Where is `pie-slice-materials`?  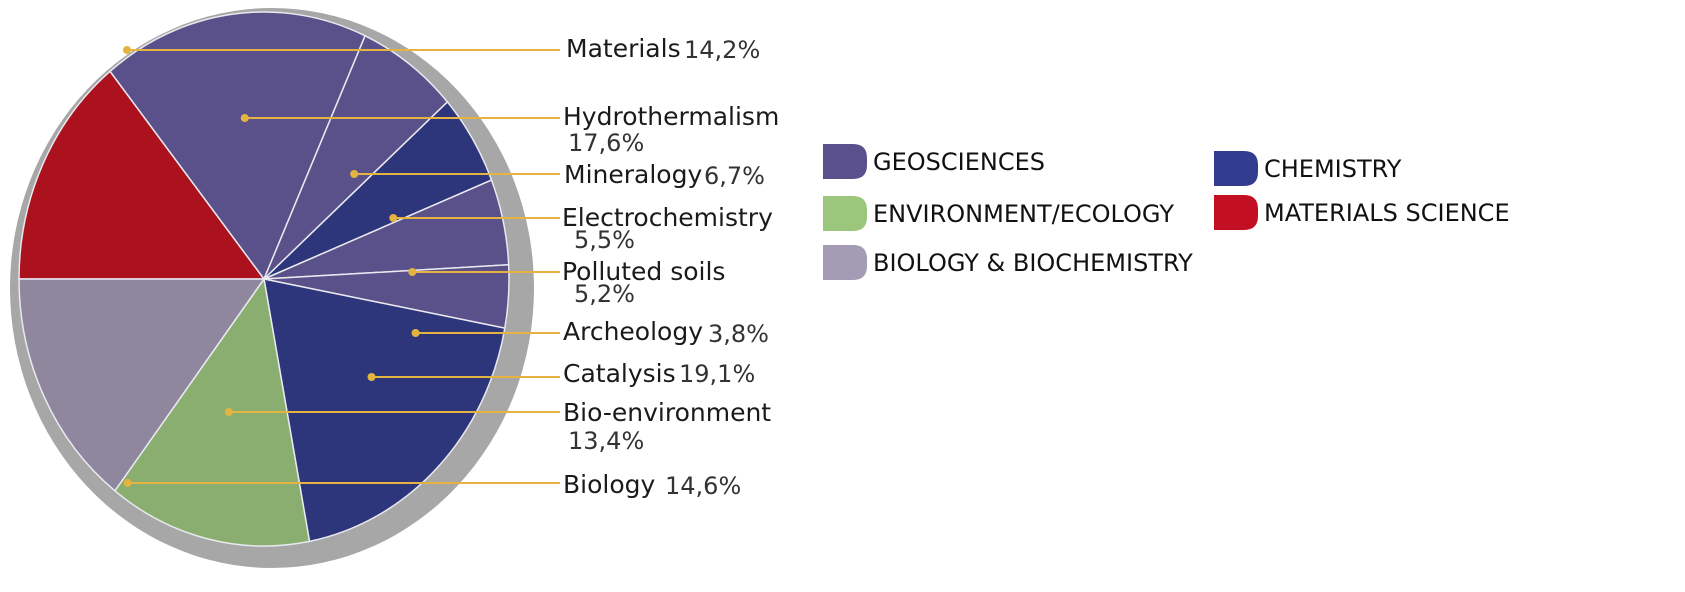 pie-slice-materials is located at coordinates (142, 175).